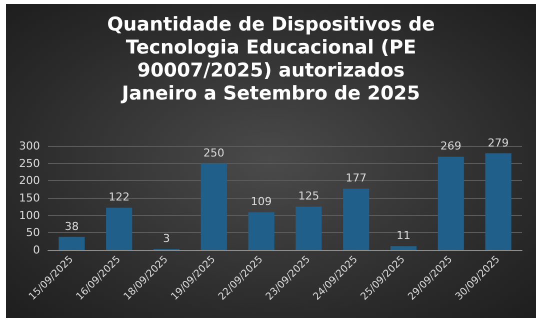 The width and height of the screenshot is (545, 327). Describe the element at coordinates (36, 250) in the screenshot. I see `y-tick-label: 0` at that location.